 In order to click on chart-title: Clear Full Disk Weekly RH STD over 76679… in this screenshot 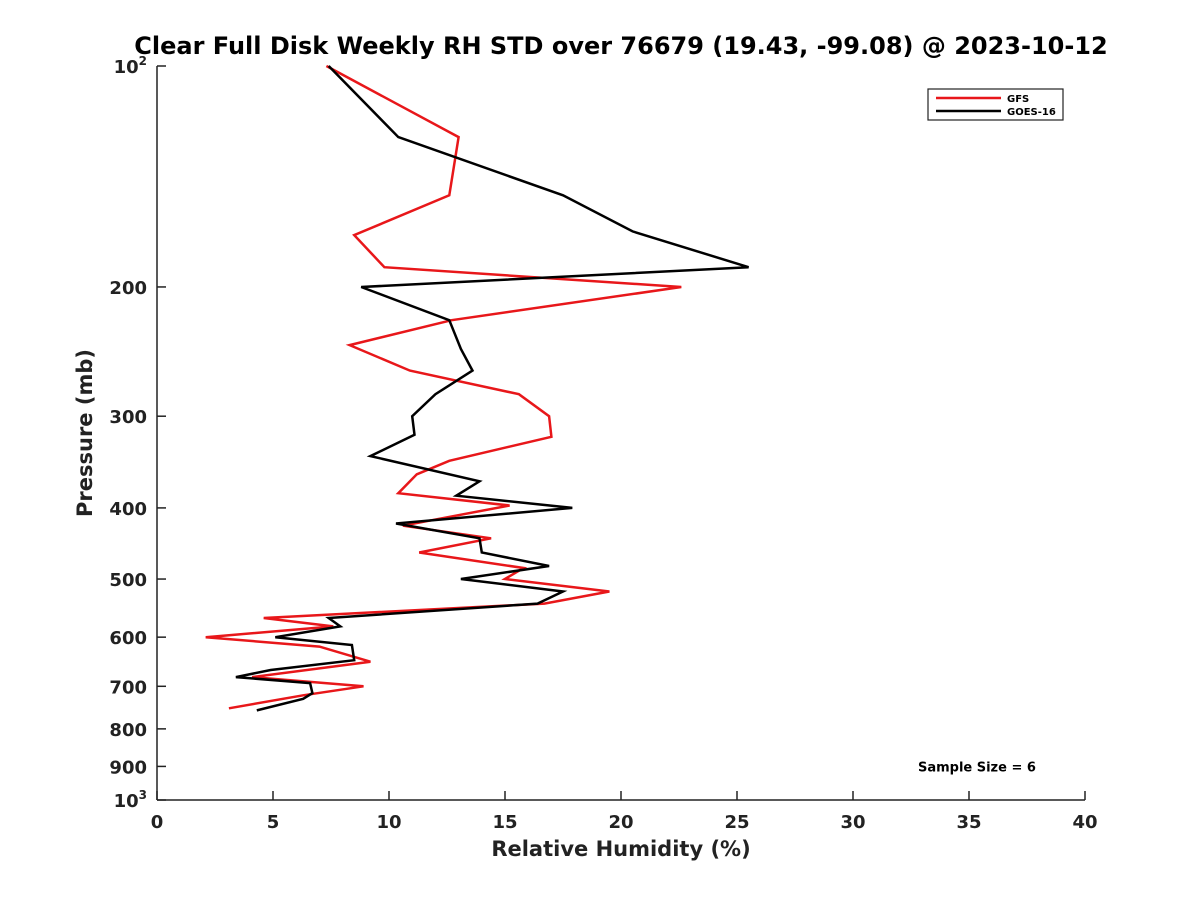, I will do `click(620, 46)`.